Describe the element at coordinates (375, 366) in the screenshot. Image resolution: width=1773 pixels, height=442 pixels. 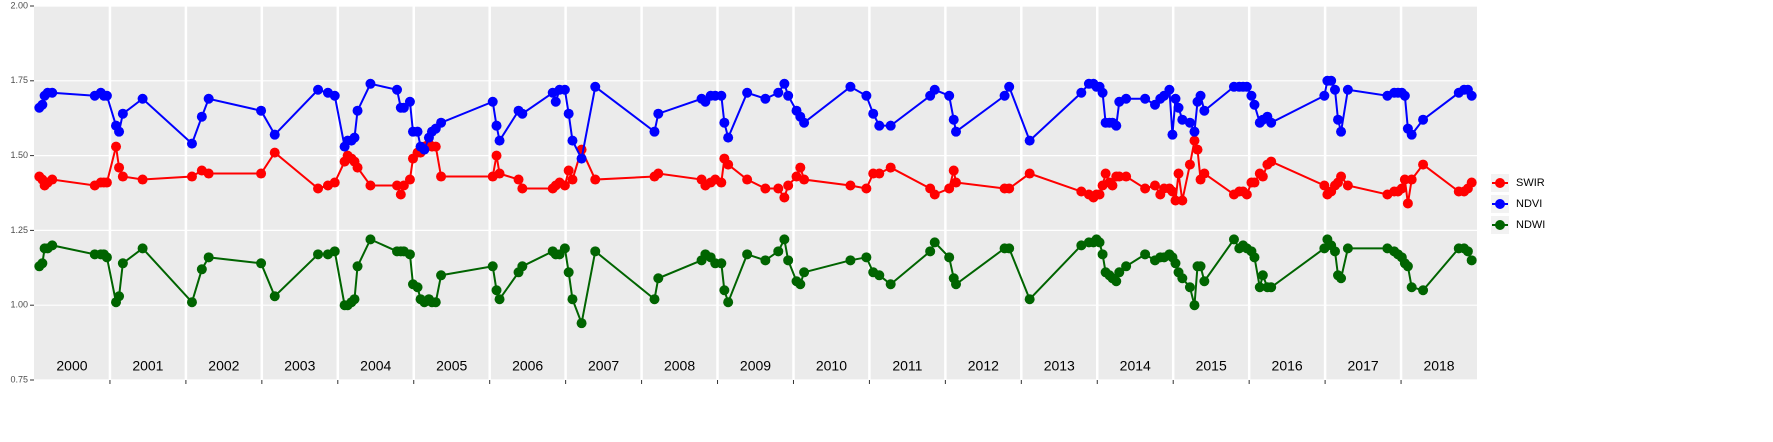
I see `year-label: 2004` at that location.